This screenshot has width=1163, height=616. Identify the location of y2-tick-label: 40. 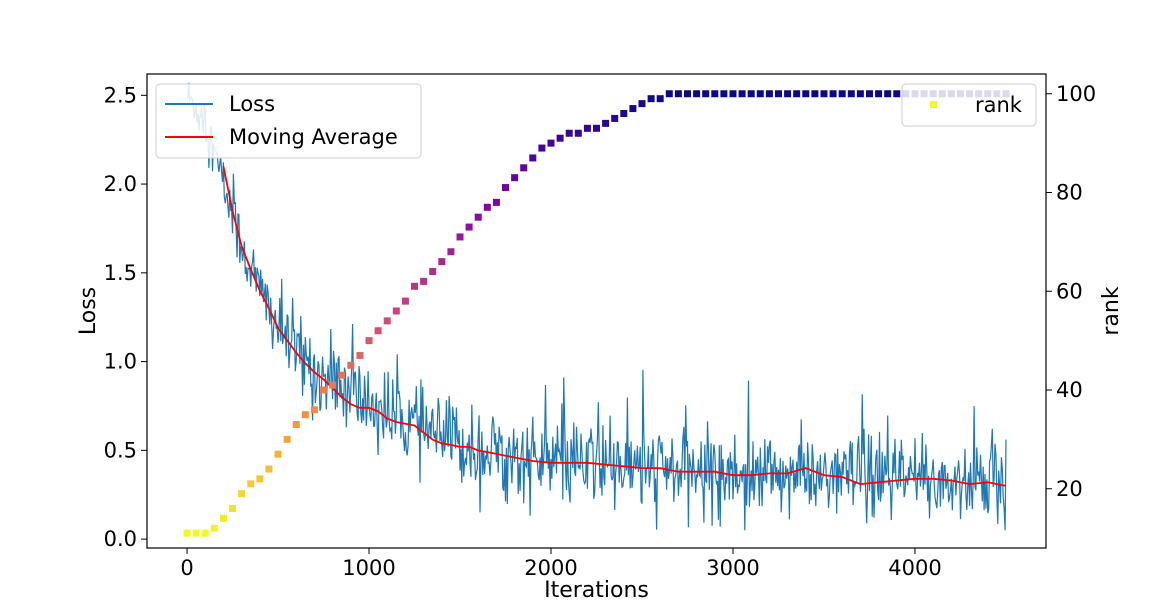
(1069, 390).